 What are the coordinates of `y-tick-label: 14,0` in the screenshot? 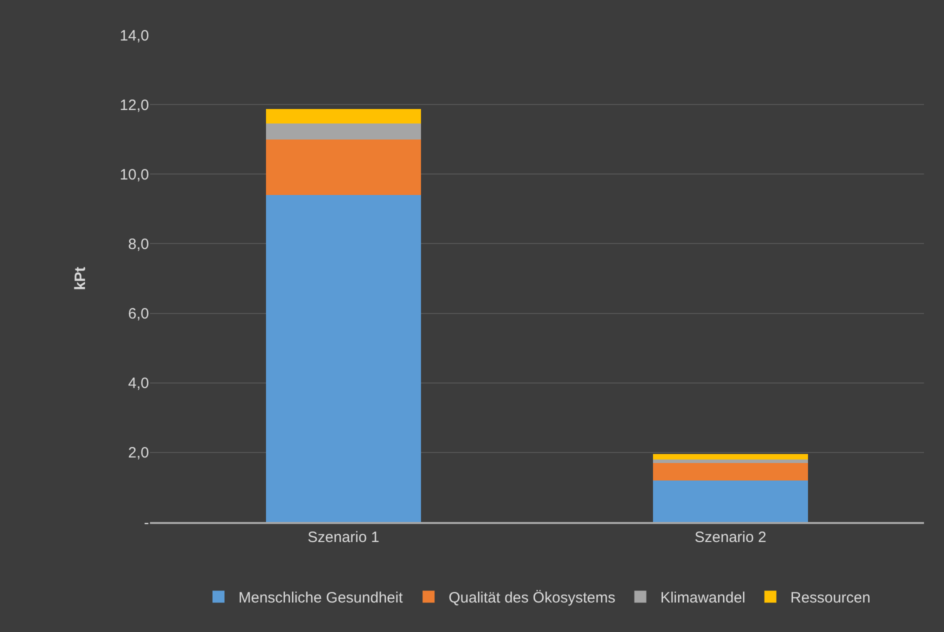 It's located at (134, 35).